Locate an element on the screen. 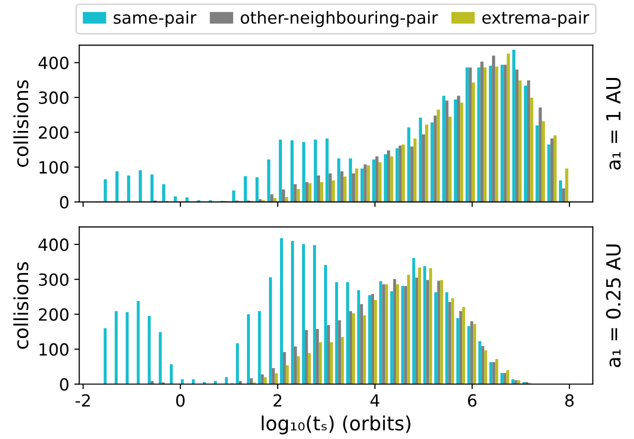 Image resolution: width=634 pixels, height=439 pixels. x-tick-label: 4 is located at coordinates (375, 400).